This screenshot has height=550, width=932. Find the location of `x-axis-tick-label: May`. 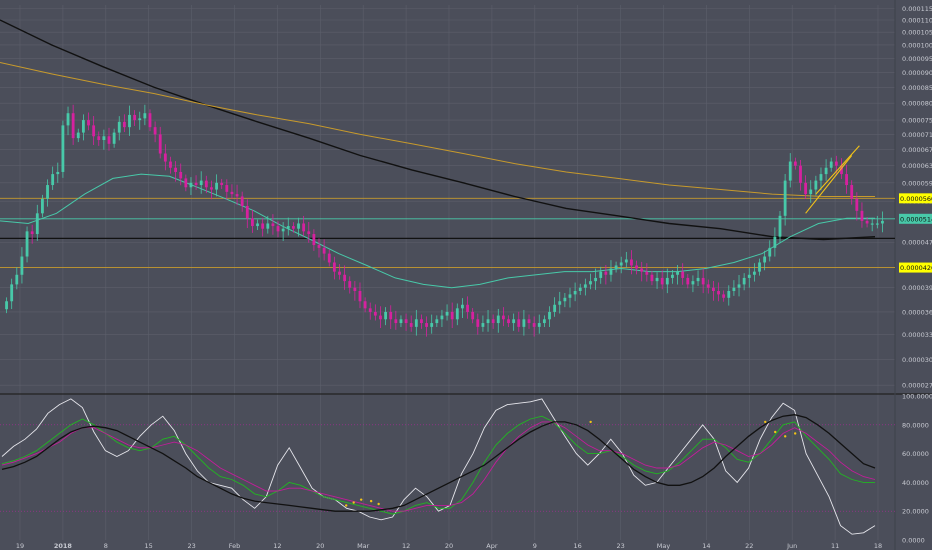

x-axis-tick-label: May is located at coordinates (664, 546).